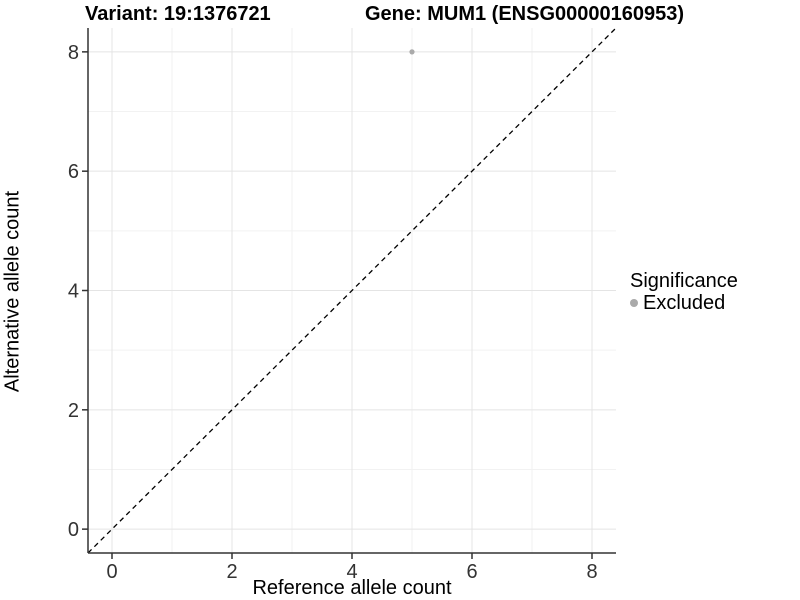 The image size is (800, 600). Describe the element at coordinates (73, 53) in the screenshot. I see `y-tick-label: 8` at that location.